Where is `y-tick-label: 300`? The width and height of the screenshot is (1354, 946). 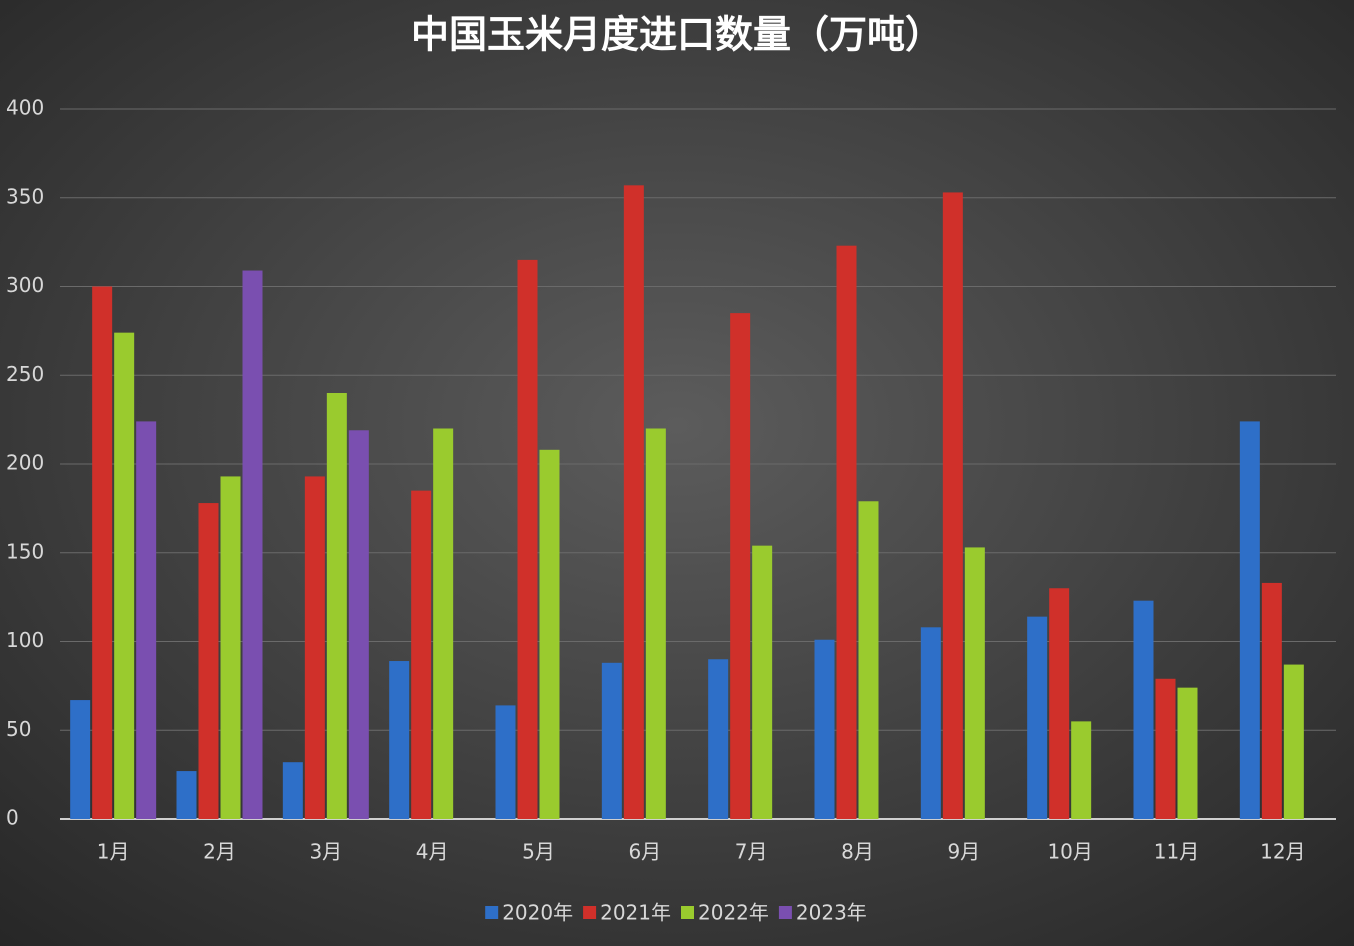
y-tick-label: 300 is located at coordinates (25, 285).